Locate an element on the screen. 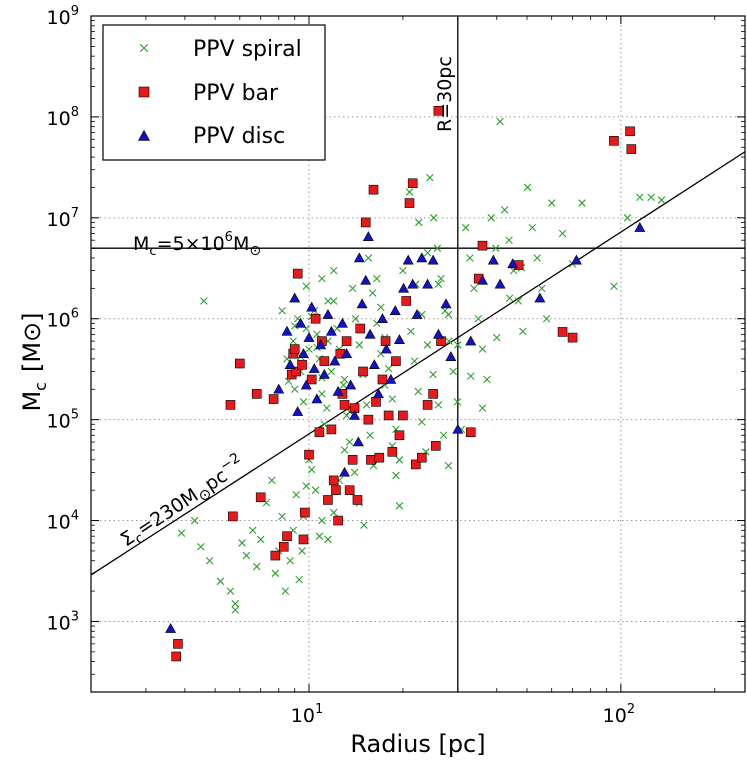  y-tick-label: 10³ is located at coordinates (63, 621).